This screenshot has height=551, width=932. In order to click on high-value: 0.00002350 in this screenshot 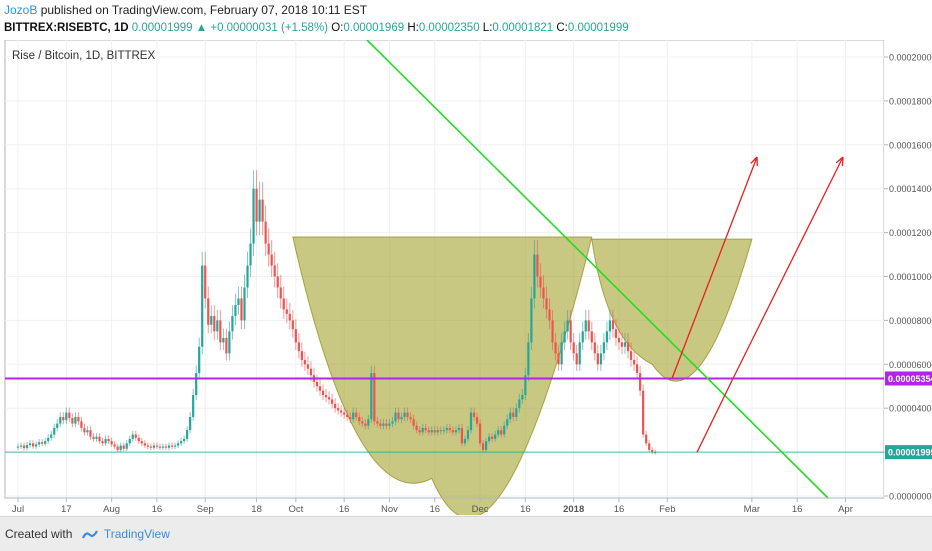, I will do `click(449, 28)`.